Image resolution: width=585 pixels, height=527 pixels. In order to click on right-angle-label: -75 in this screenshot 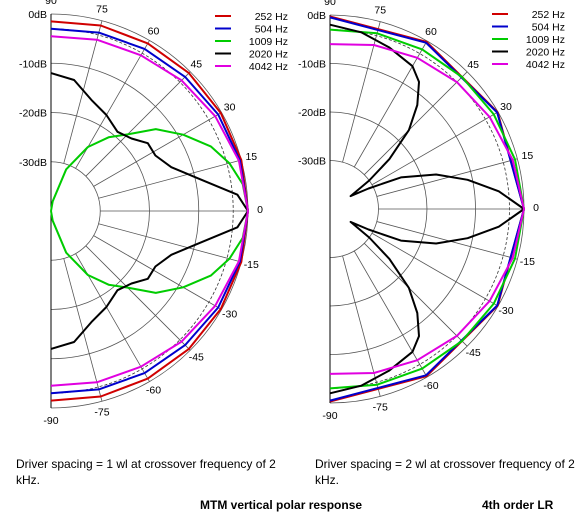, I will do `click(380, 407)`.